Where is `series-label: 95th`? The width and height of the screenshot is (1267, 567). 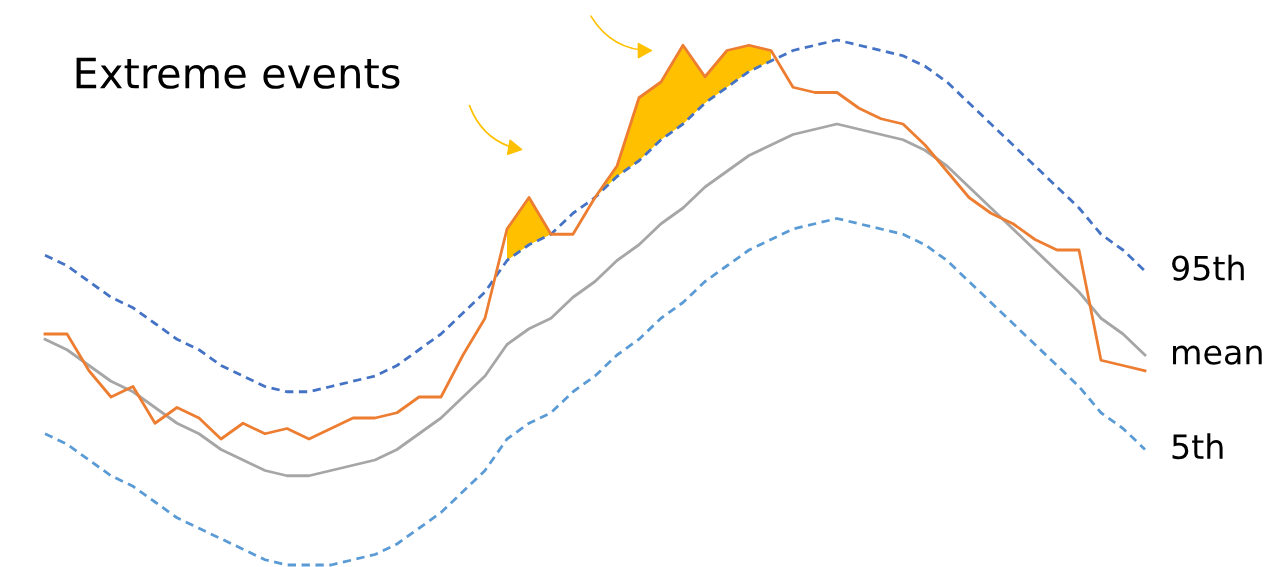 series-label: 95th is located at coordinates (1208, 267).